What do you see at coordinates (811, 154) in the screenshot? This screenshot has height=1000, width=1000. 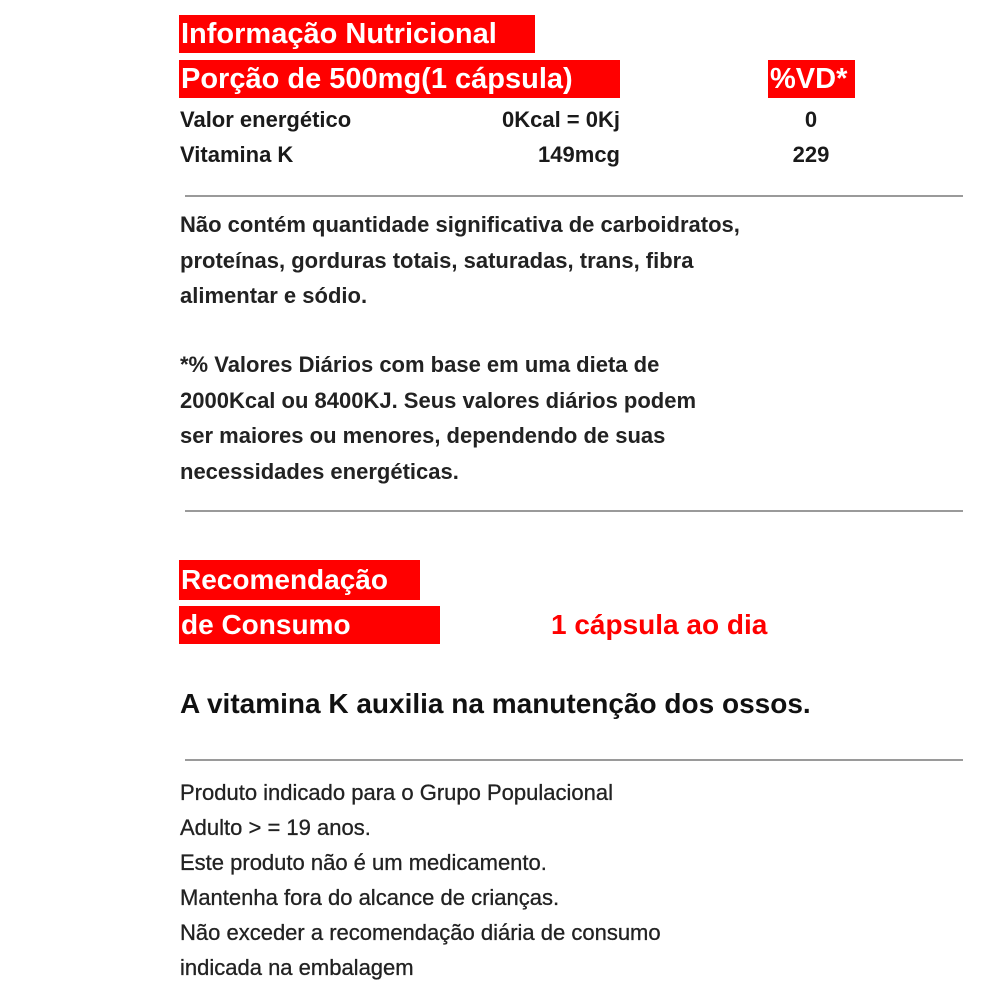 I see `row-vd: 229` at bounding box center [811, 154].